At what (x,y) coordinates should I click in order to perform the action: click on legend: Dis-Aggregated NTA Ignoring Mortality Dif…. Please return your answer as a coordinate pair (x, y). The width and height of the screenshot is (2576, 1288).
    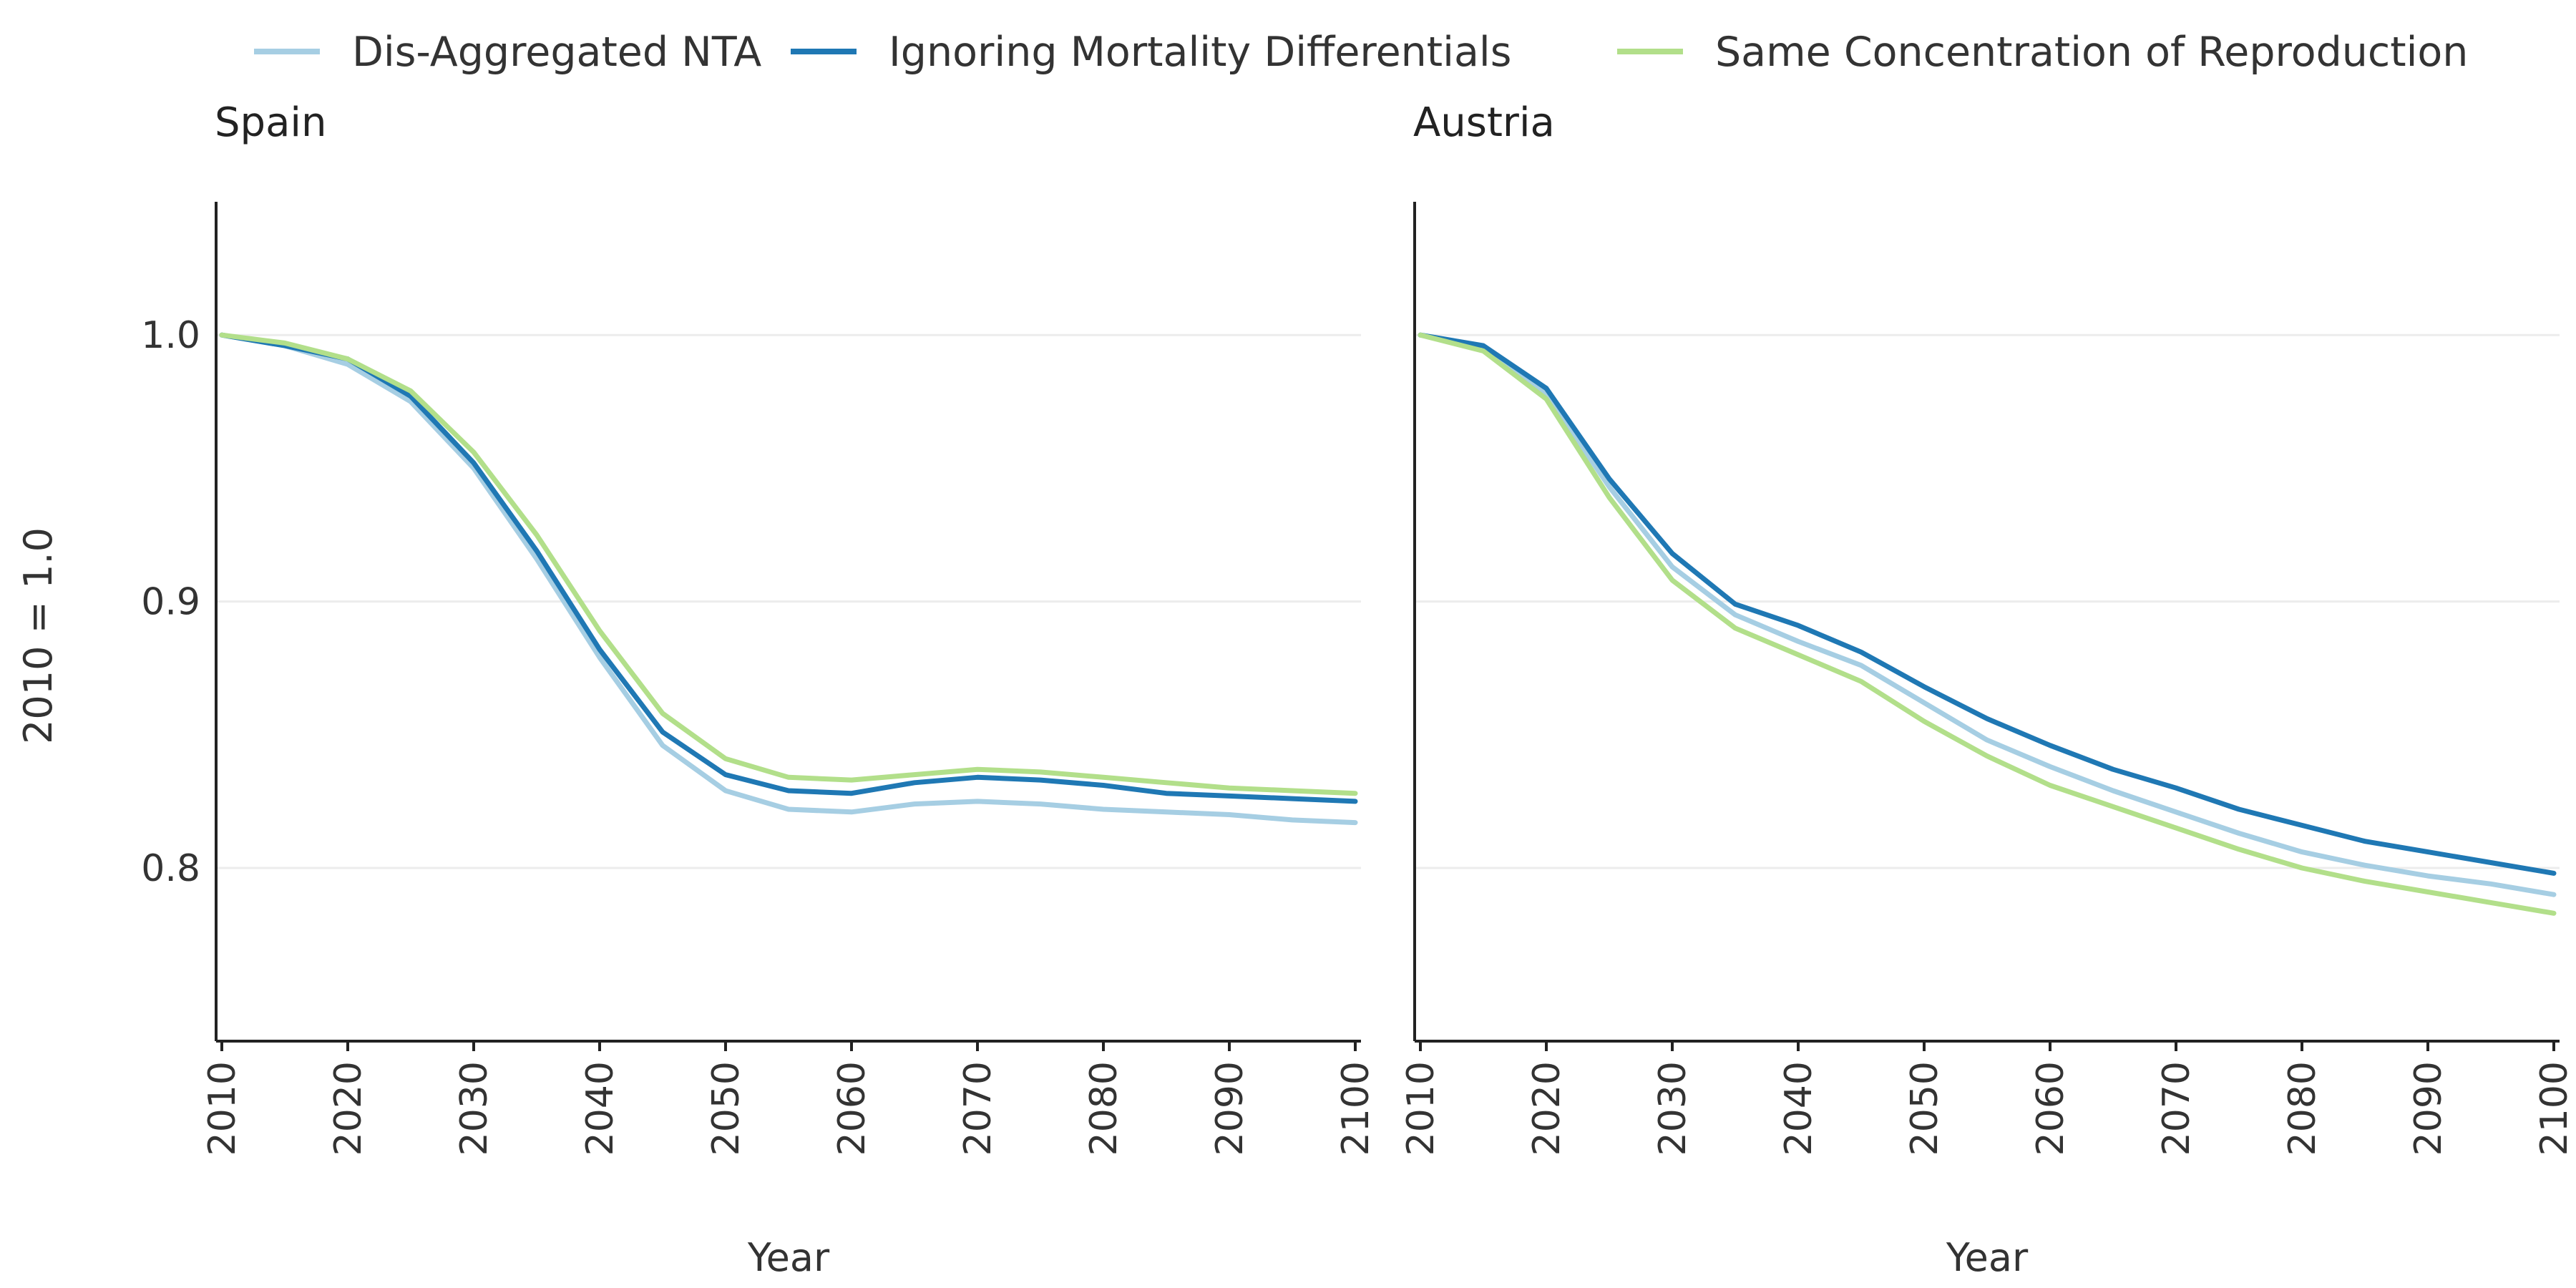
    Looking at the image, I should click on (1361, 52).